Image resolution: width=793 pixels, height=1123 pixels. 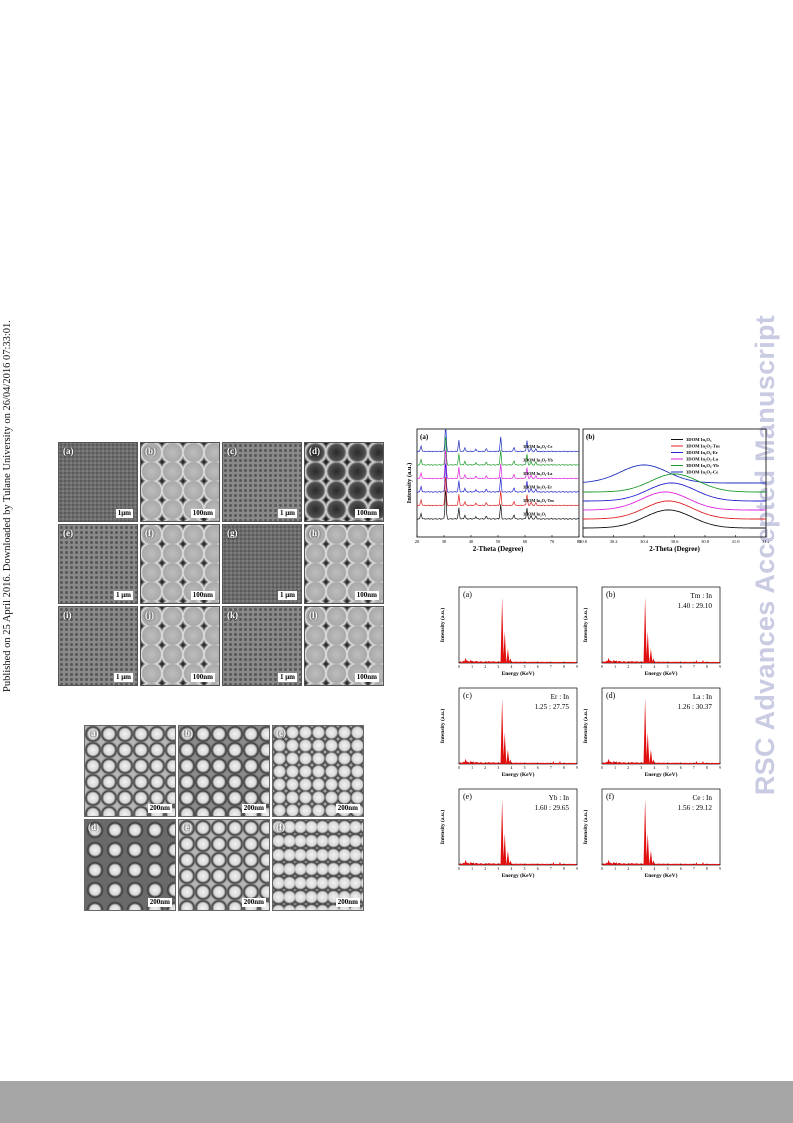 What do you see at coordinates (344, 564) in the screenshot?
I see `sem-image: (h) 100nm` at bounding box center [344, 564].